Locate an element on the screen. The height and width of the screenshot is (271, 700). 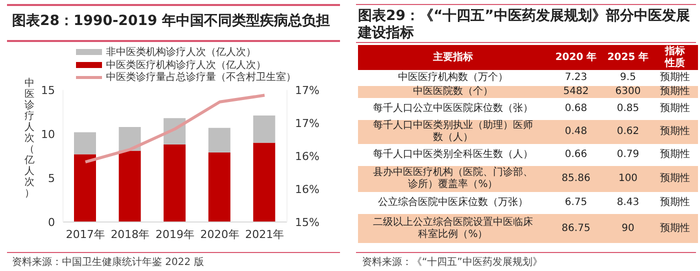
text: 每千人口中医类别全科医生数（人） is located at coordinates (453, 154).